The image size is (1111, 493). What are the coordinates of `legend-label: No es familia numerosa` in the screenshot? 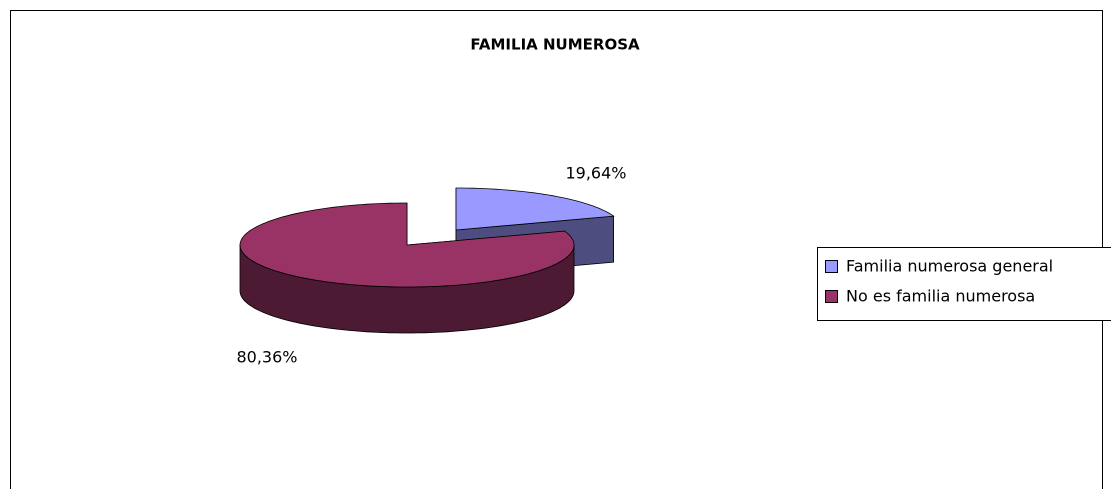 It's located at (940, 296).